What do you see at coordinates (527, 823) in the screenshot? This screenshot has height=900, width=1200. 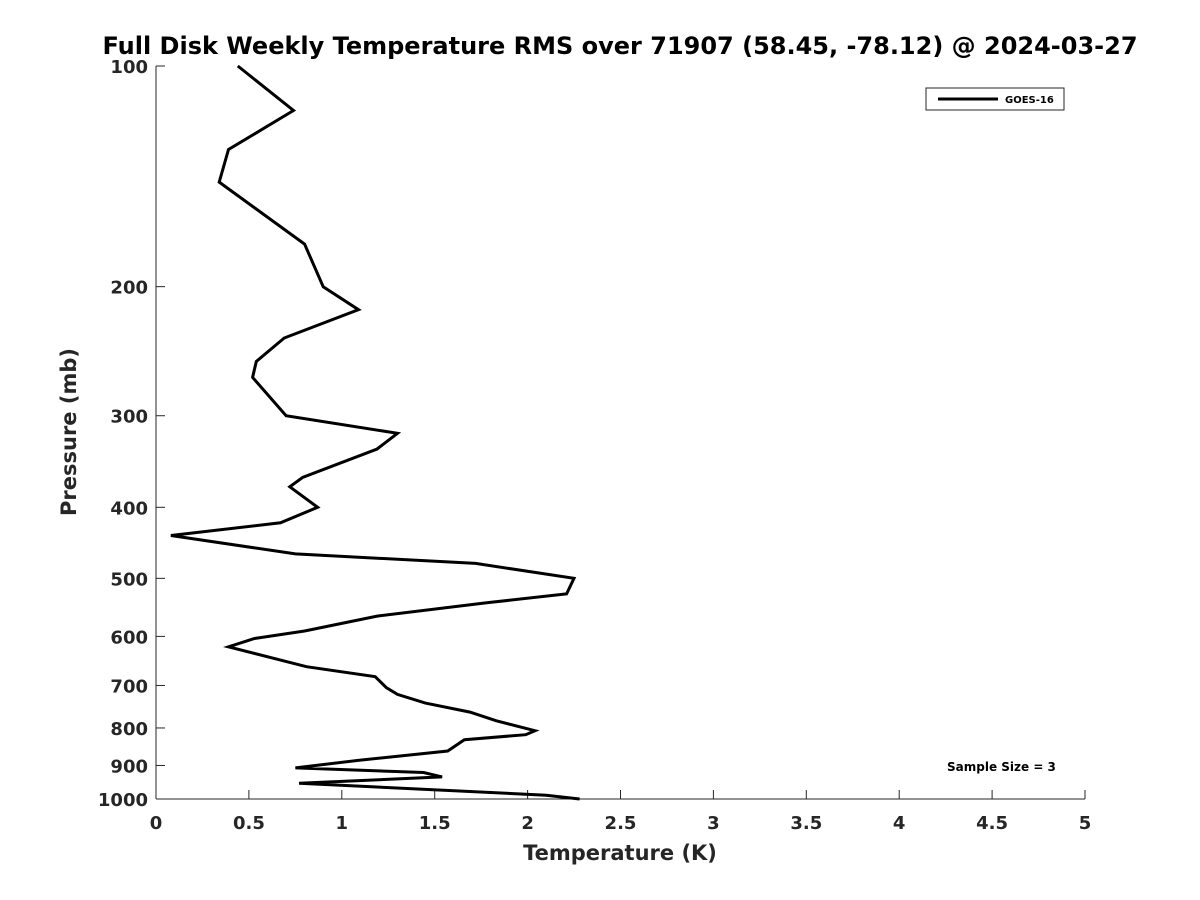 I see `x-tick-label: 2` at bounding box center [527, 823].